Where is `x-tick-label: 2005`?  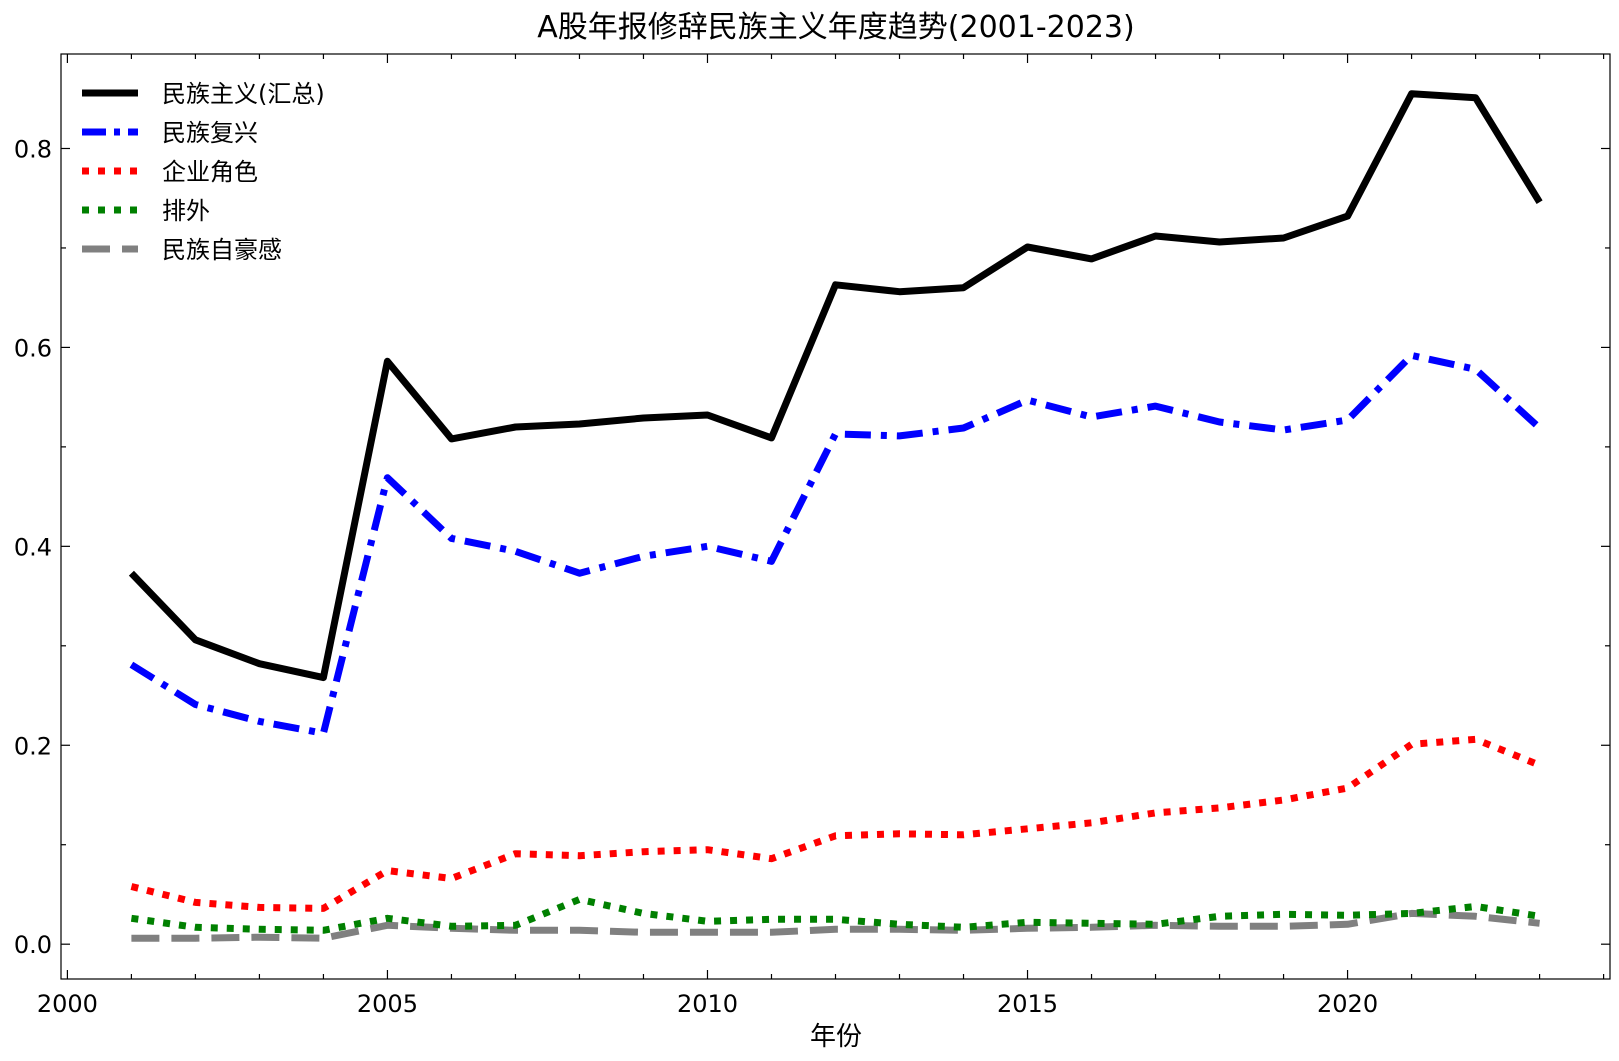 x-tick-label: 2005 is located at coordinates (387, 1004).